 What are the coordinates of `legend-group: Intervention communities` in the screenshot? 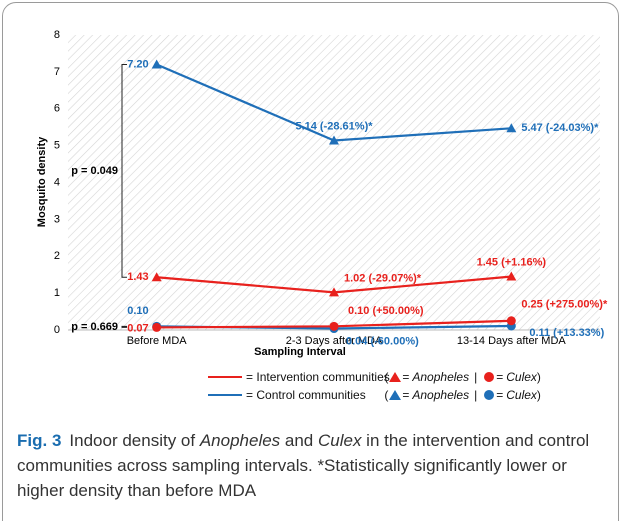 It's located at (323, 377).